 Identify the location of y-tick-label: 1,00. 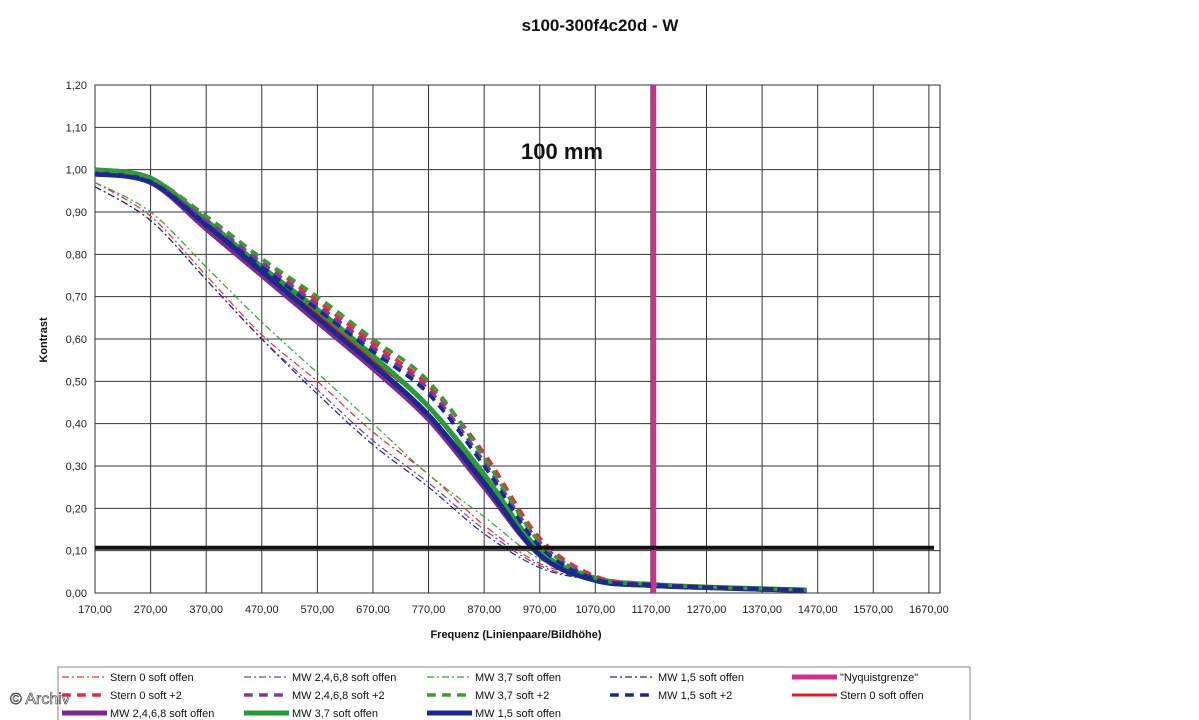
(76, 171).